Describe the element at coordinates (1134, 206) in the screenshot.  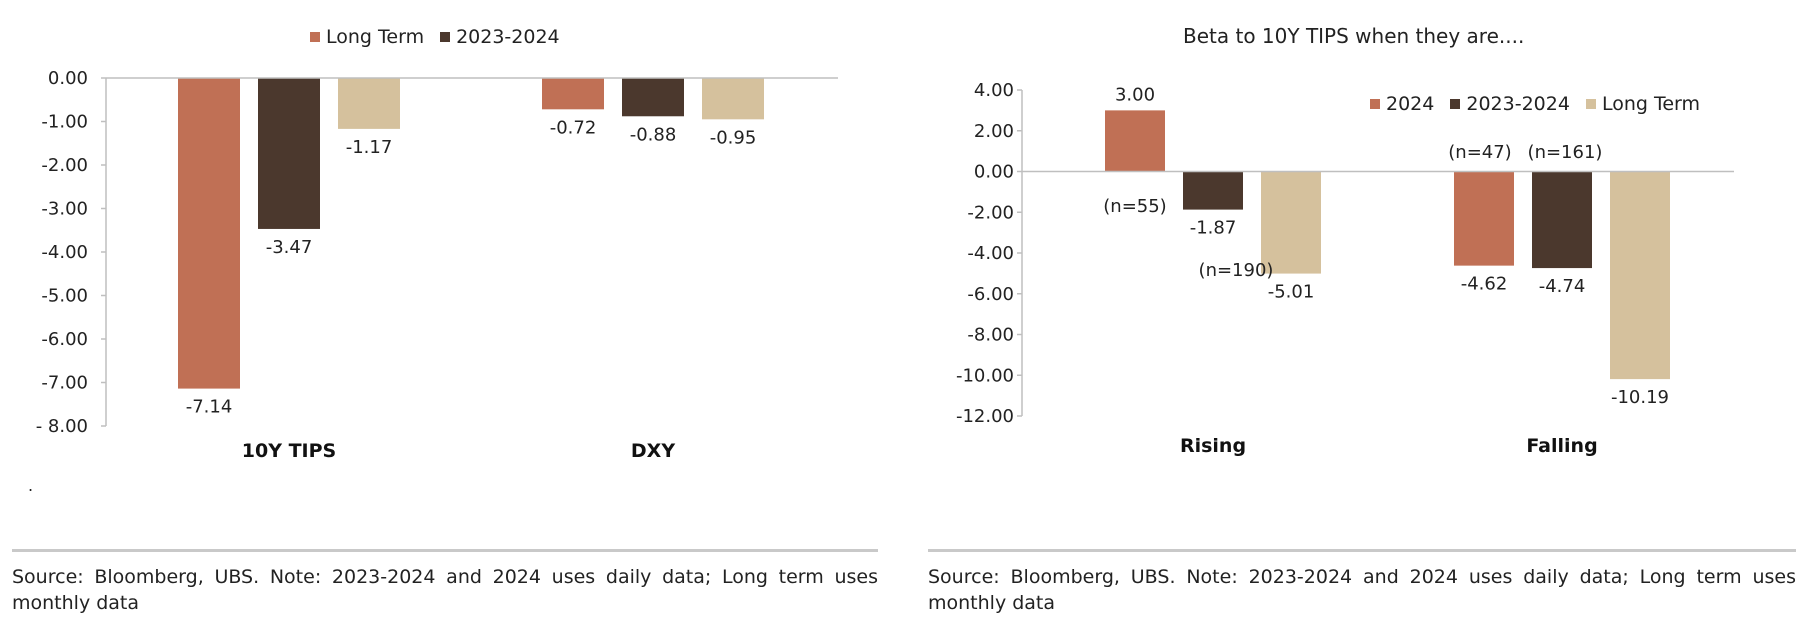
I see `sample-size-annotation: (n=55)` at that location.